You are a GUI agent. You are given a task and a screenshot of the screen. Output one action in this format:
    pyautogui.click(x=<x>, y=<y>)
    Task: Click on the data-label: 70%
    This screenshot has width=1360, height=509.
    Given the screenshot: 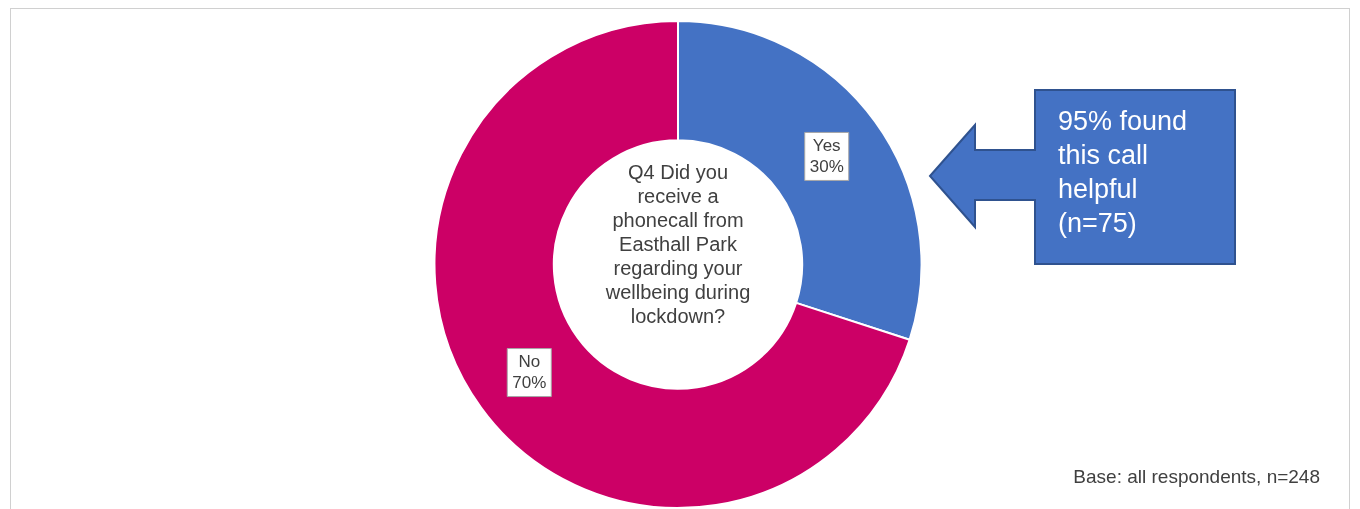 What is the action you would take?
    pyautogui.click(x=529, y=382)
    